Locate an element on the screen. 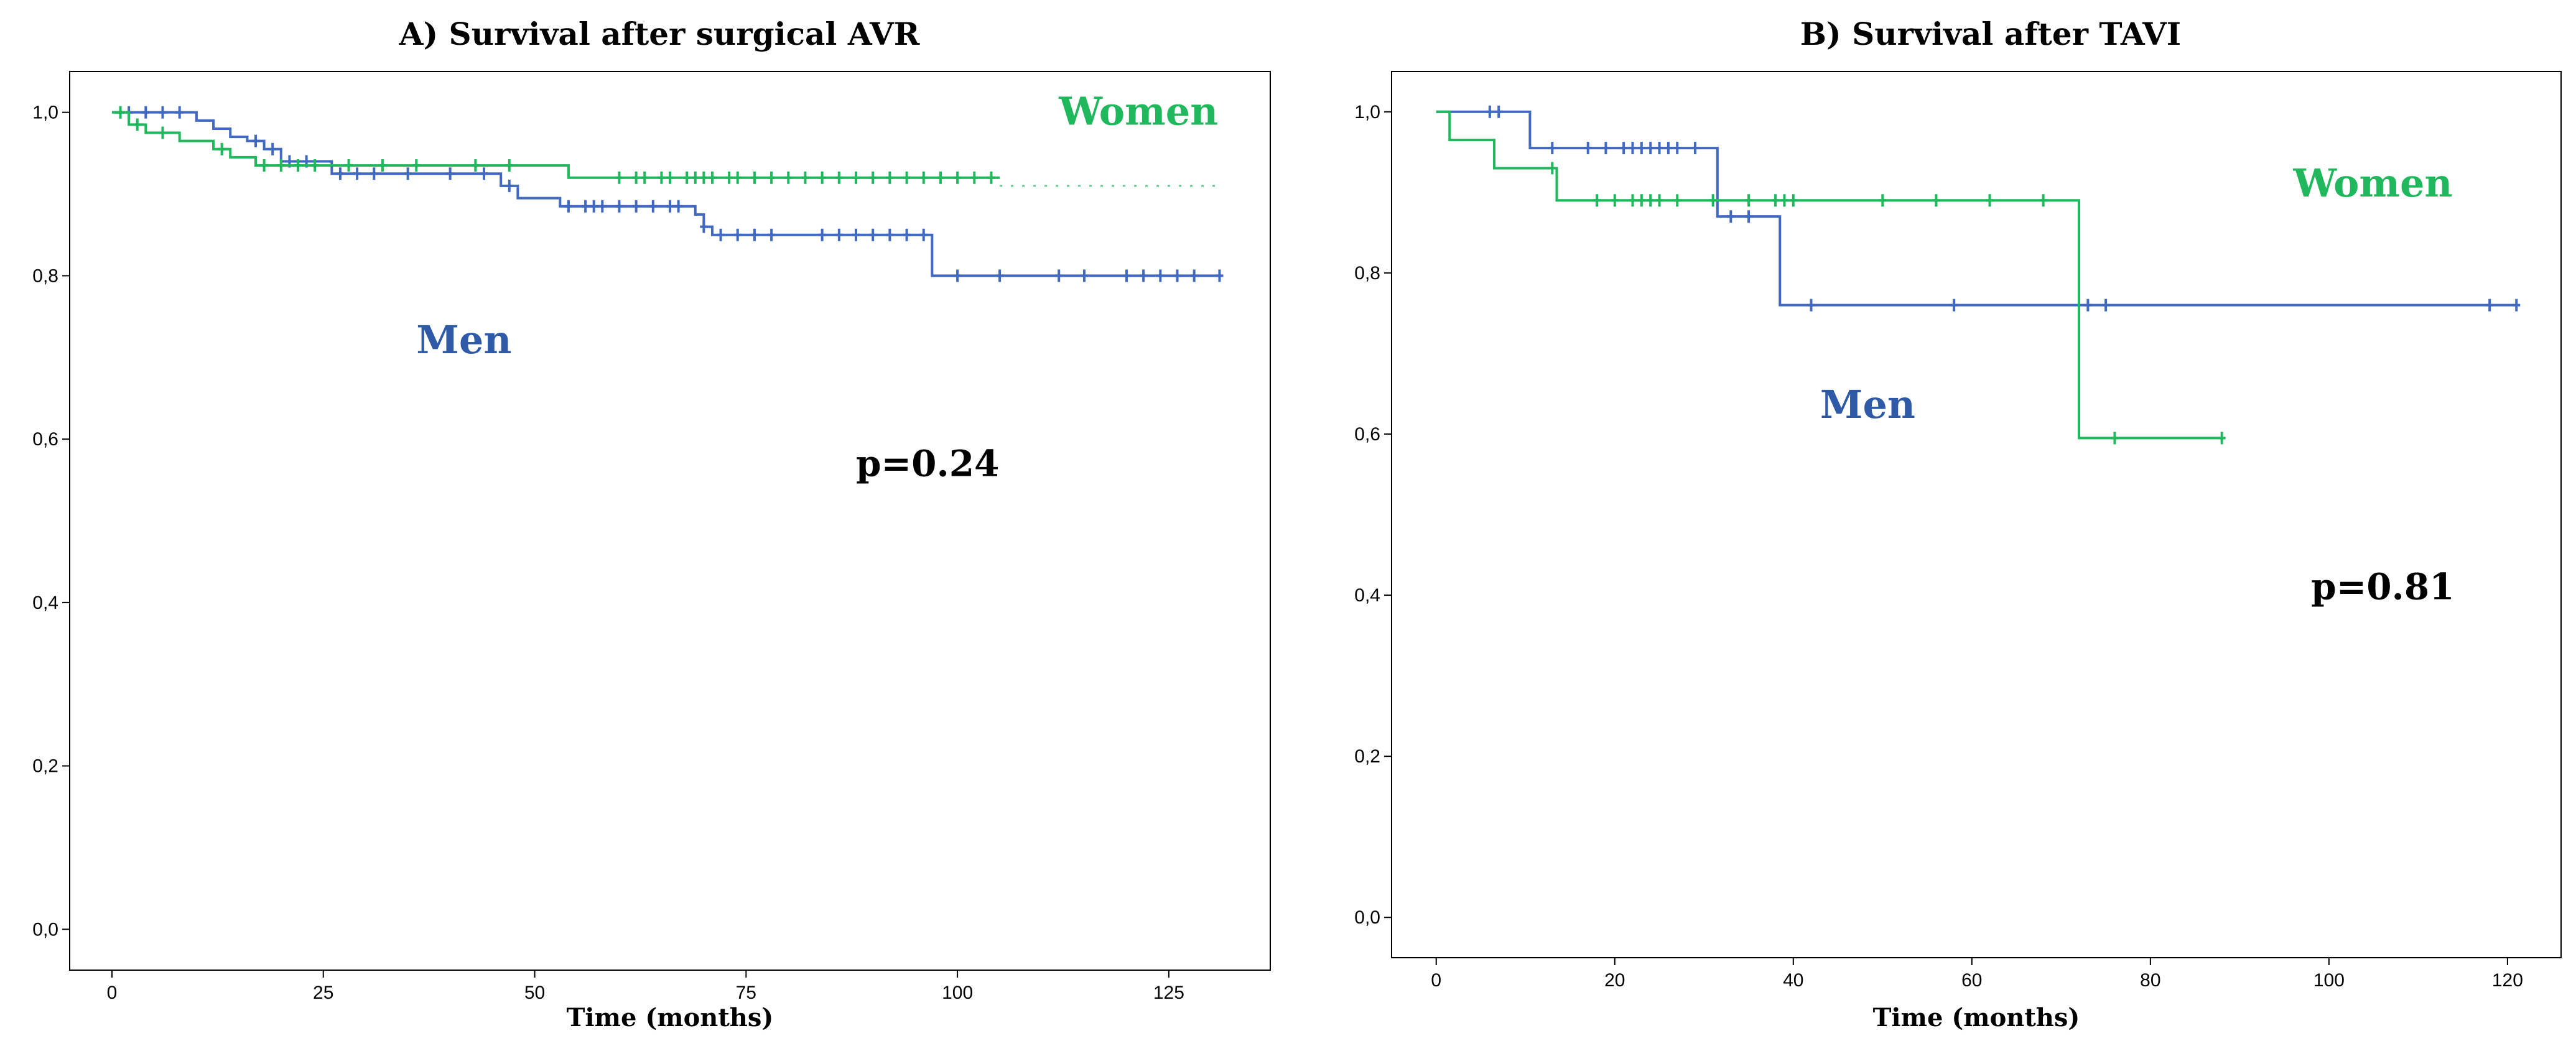 The height and width of the screenshot is (1046, 2576). x-tick-label: 20 is located at coordinates (1614, 980).